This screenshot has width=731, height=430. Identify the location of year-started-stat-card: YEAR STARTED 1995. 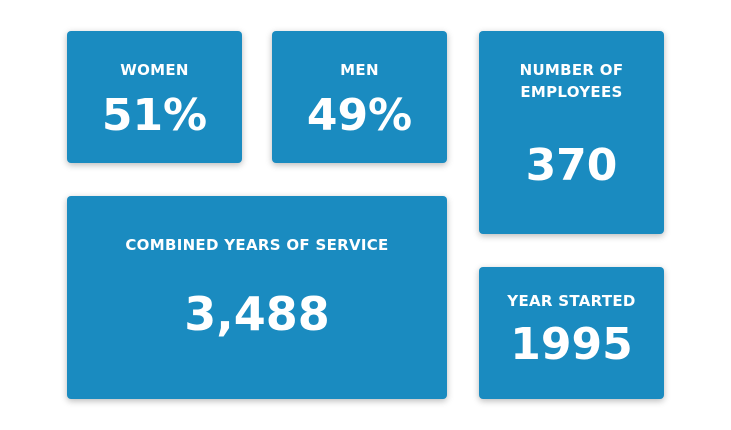
(571, 333).